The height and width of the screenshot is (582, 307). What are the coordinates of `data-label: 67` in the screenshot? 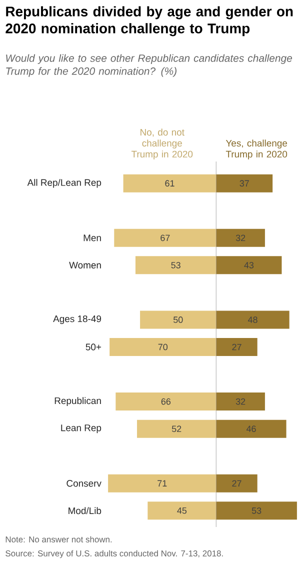 It's located at (165, 238).